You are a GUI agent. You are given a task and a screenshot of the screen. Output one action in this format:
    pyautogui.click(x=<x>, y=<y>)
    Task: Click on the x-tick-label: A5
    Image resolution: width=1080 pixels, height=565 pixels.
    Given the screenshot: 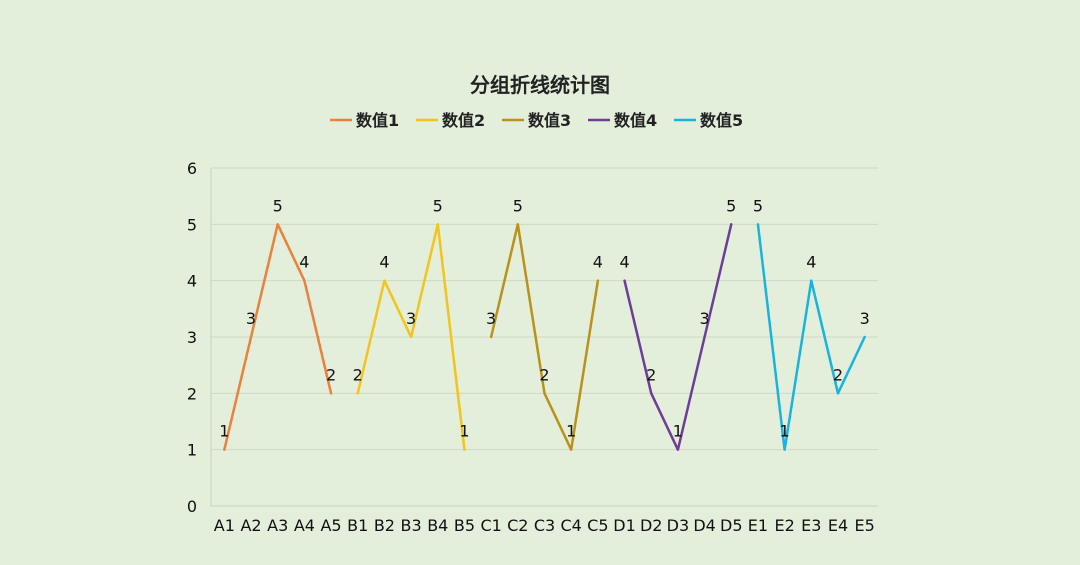 What is the action you would take?
    pyautogui.click(x=330, y=525)
    